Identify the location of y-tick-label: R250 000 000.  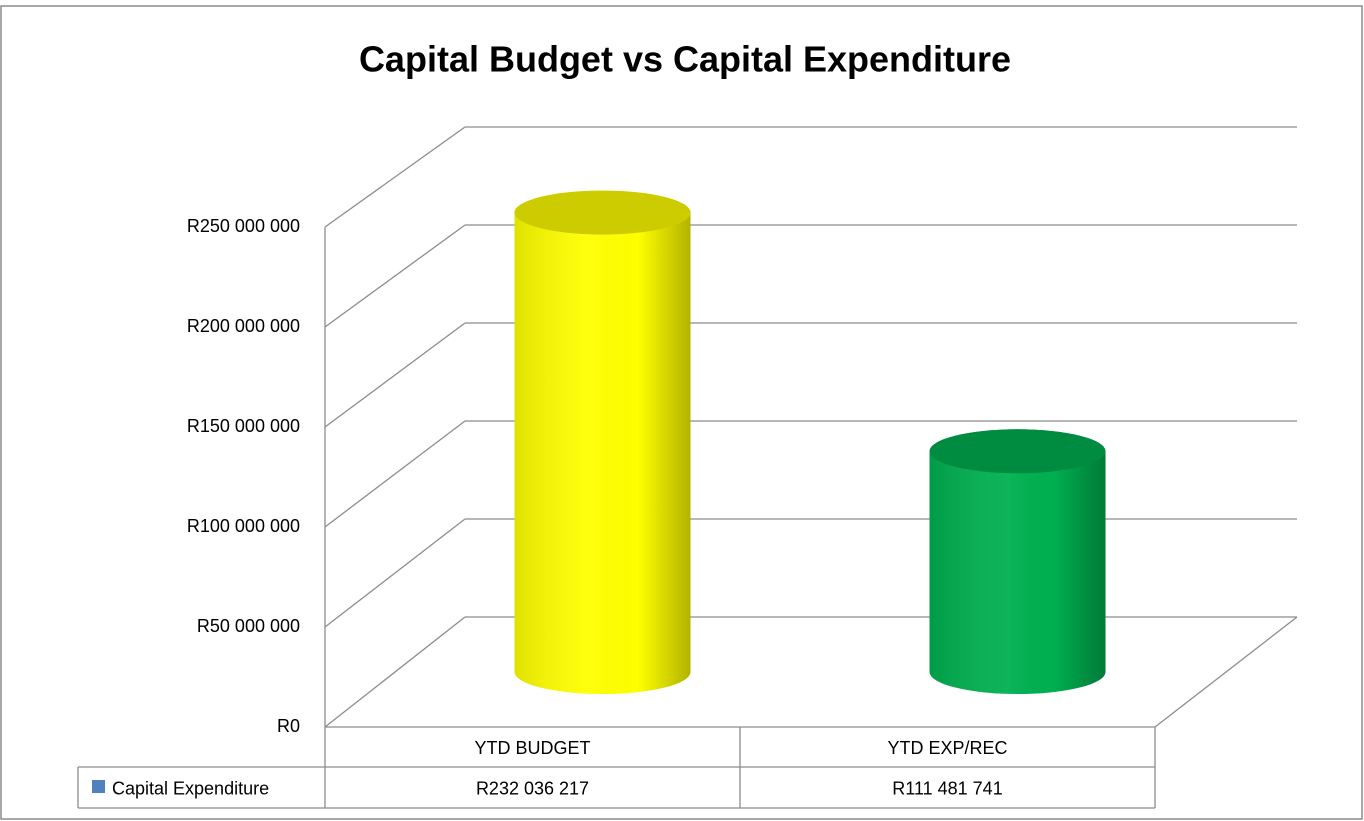
(243, 226).